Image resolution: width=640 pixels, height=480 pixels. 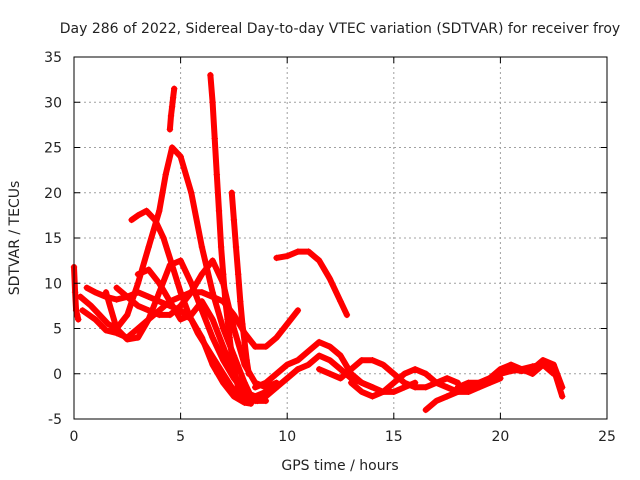 I want to click on x-tick-label: 5, so click(x=180, y=437).